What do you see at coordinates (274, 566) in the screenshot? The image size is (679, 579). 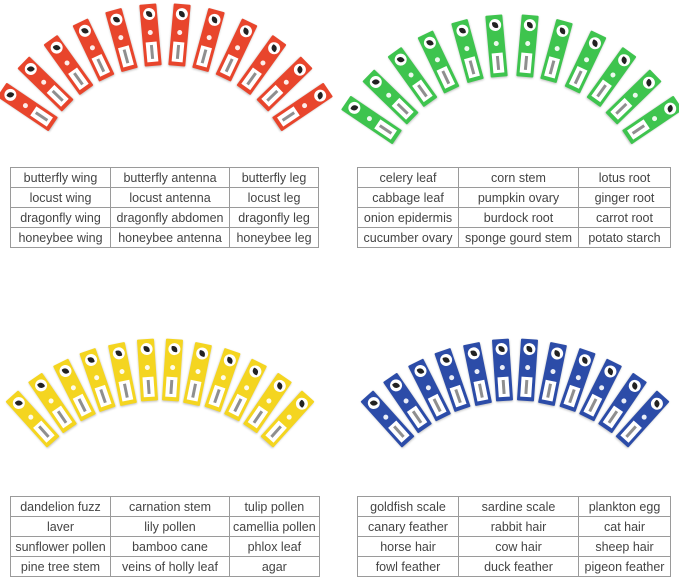 I see `table-cell: agar` at bounding box center [274, 566].